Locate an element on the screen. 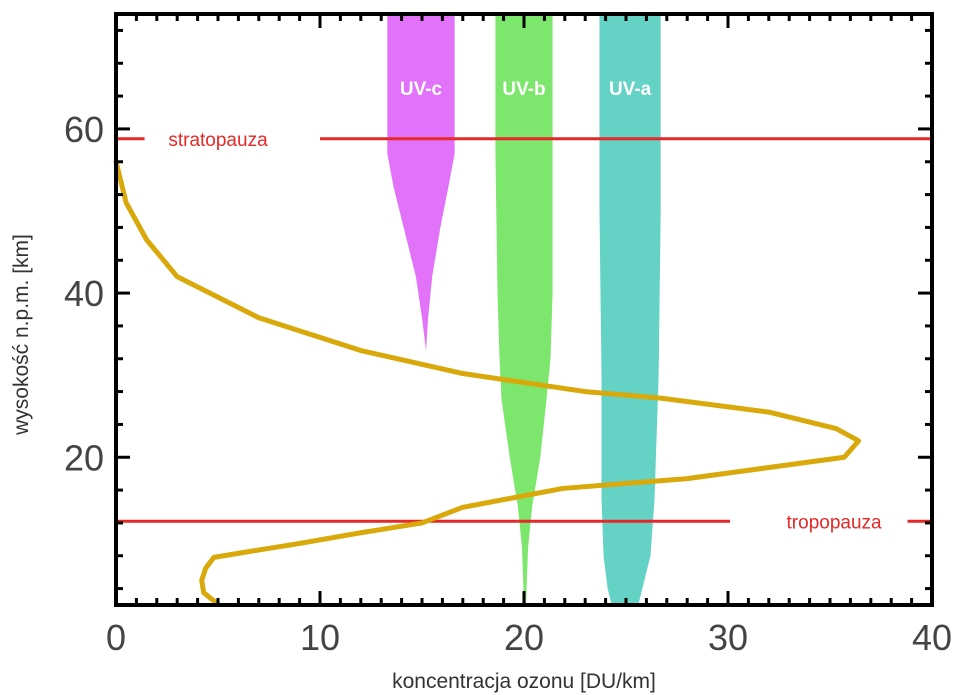 Image resolution: width=957 pixels, height=695 pixels. x-axis-title: koncentracja ozonu [DU/km] is located at coordinates (524, 681).